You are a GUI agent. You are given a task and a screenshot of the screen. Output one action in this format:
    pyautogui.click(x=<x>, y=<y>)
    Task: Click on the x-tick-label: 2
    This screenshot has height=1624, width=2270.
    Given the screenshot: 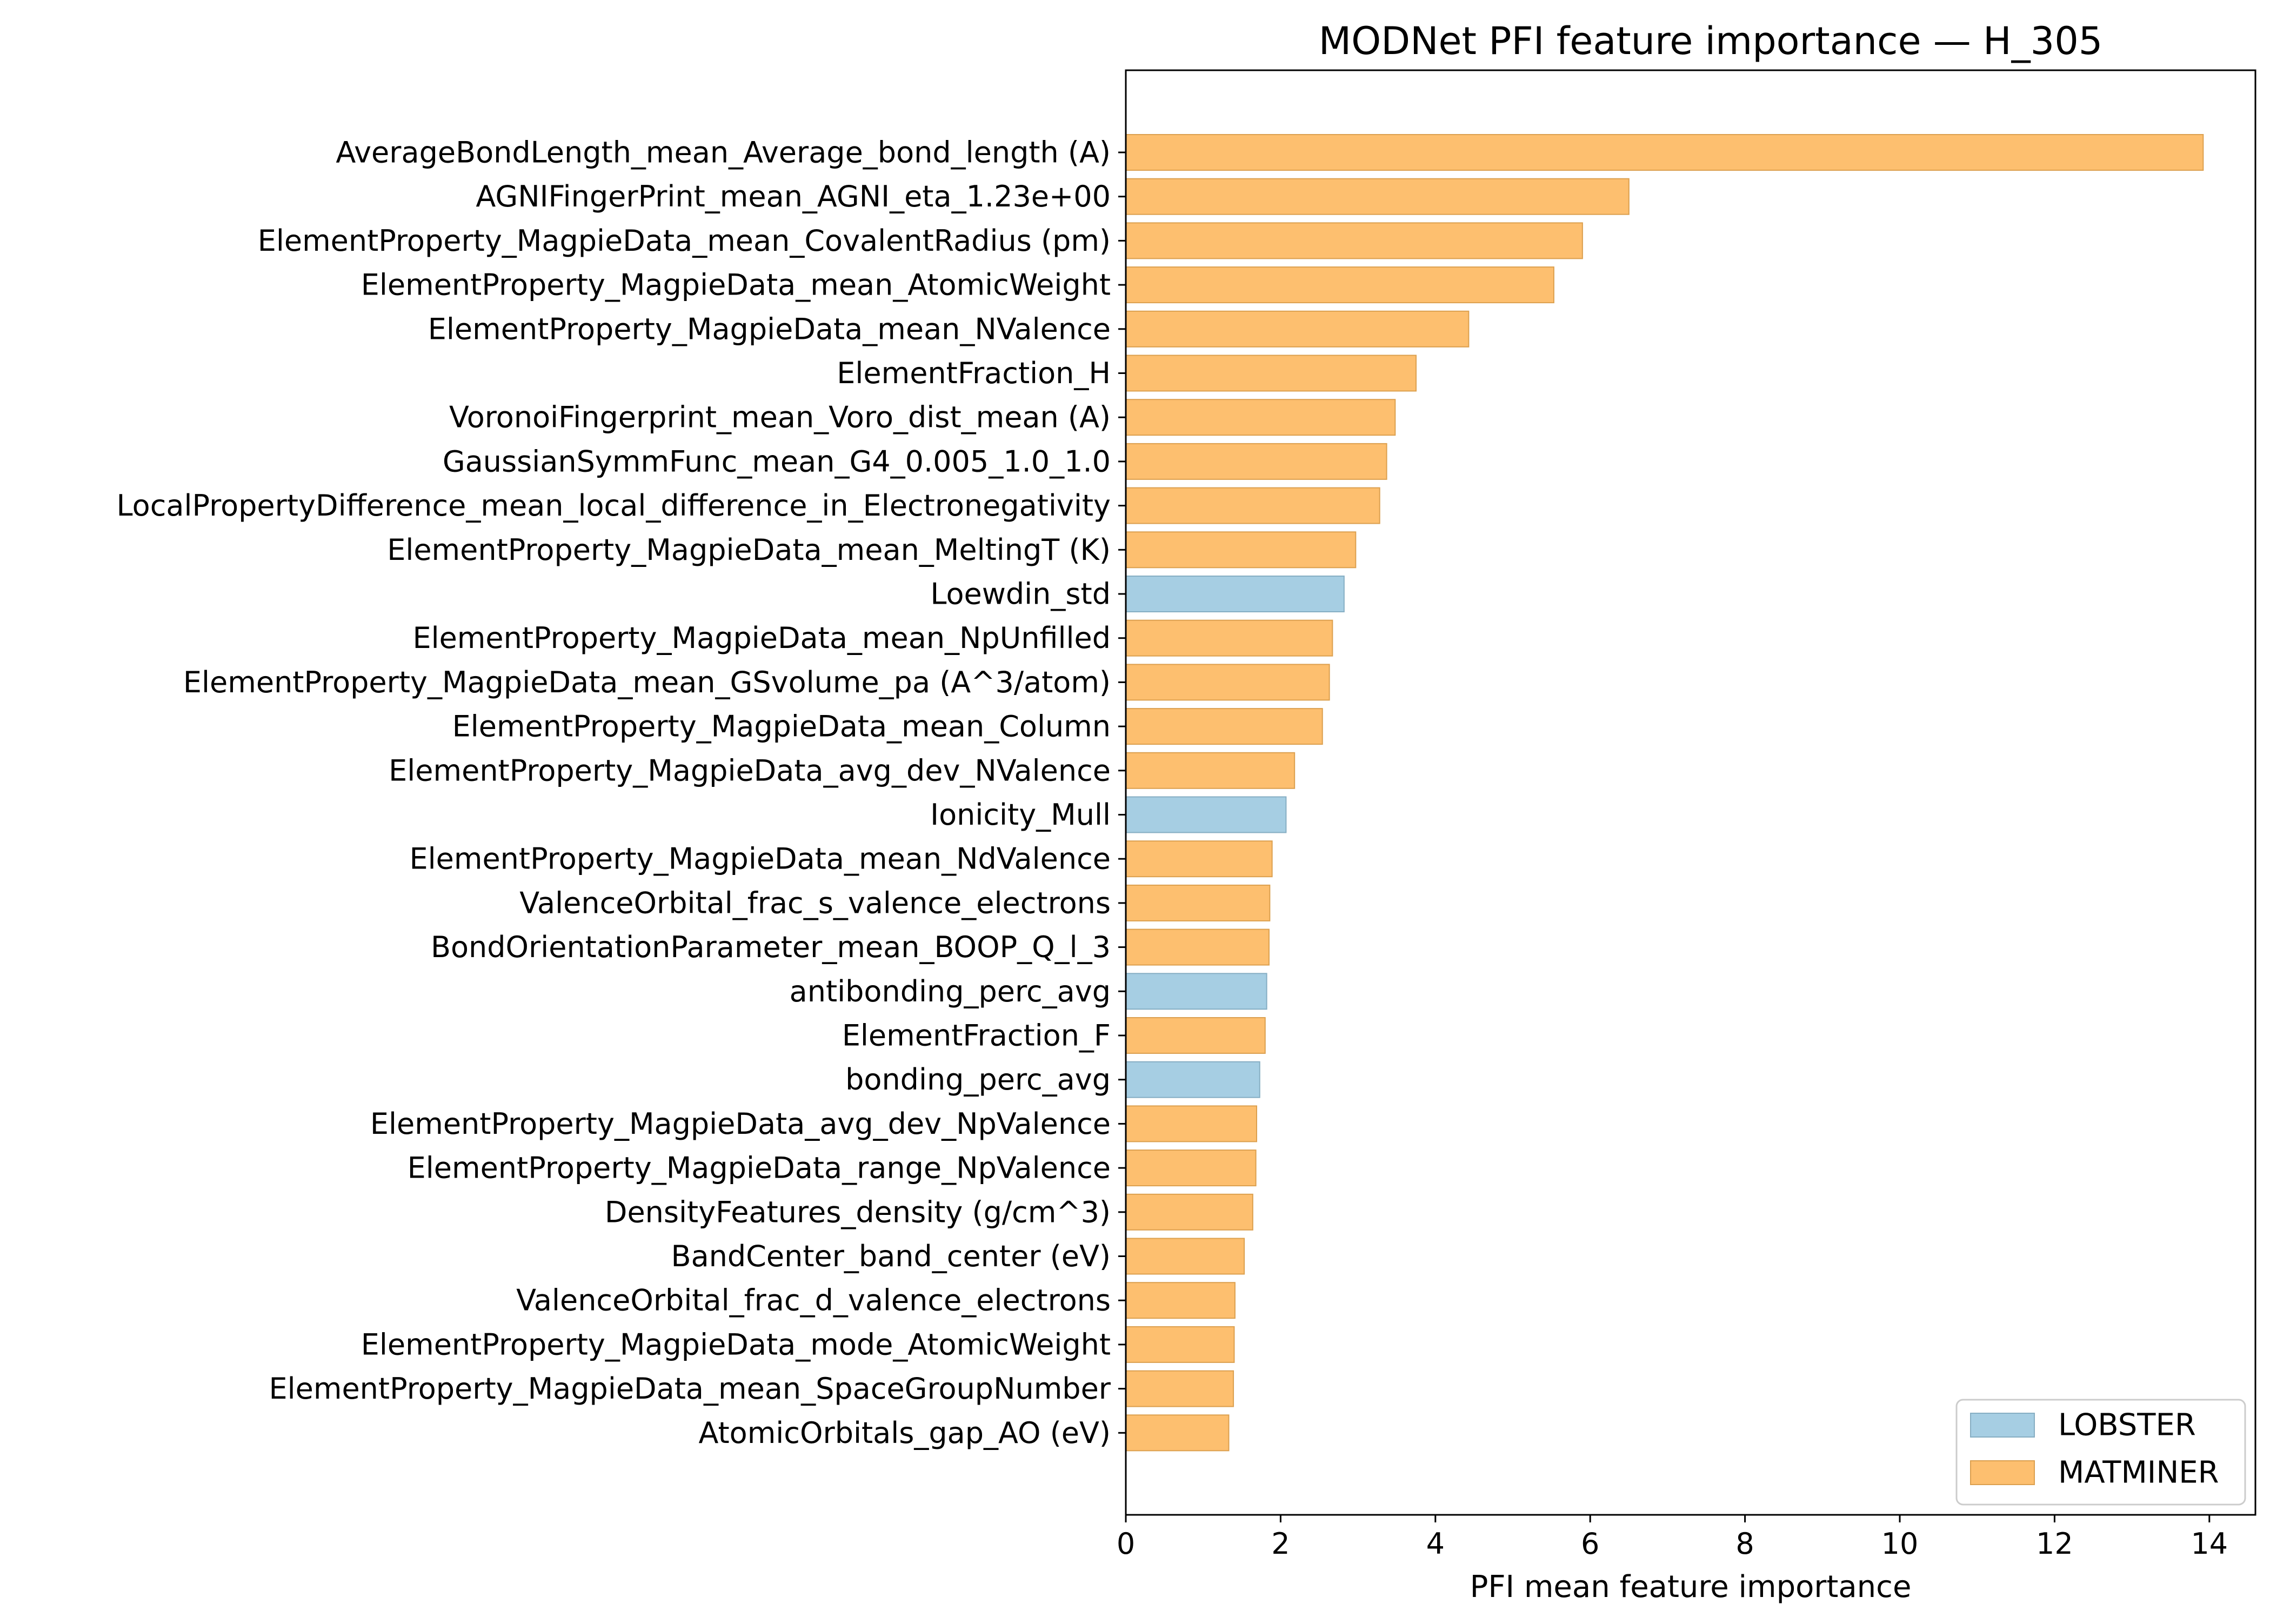 What is the action you would take?
    pyautogui.click(x=1280, y=1544)
    